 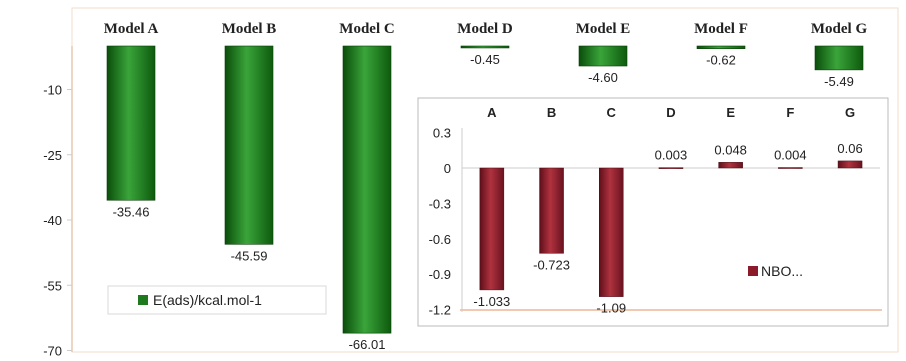 I want to click on main-data-label: -0.62, so click(x=721, y=60).